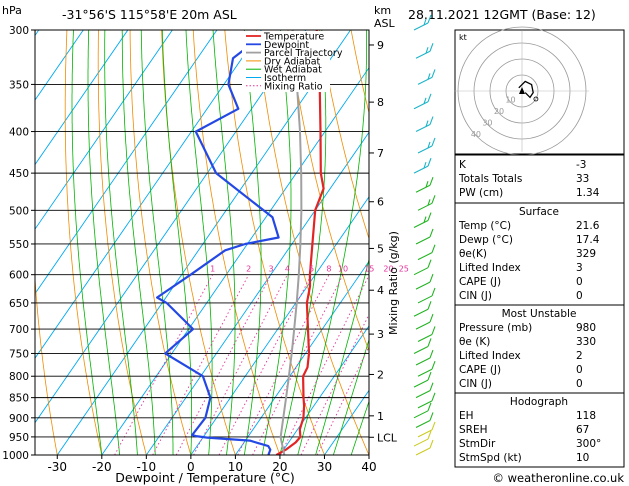 The height and width of the screenshot is (486, 629). What do you see at coordinates (586, 328) in the screenshot?
I see `most-unstable-row-value: 980` at bounding box center [586, 328].